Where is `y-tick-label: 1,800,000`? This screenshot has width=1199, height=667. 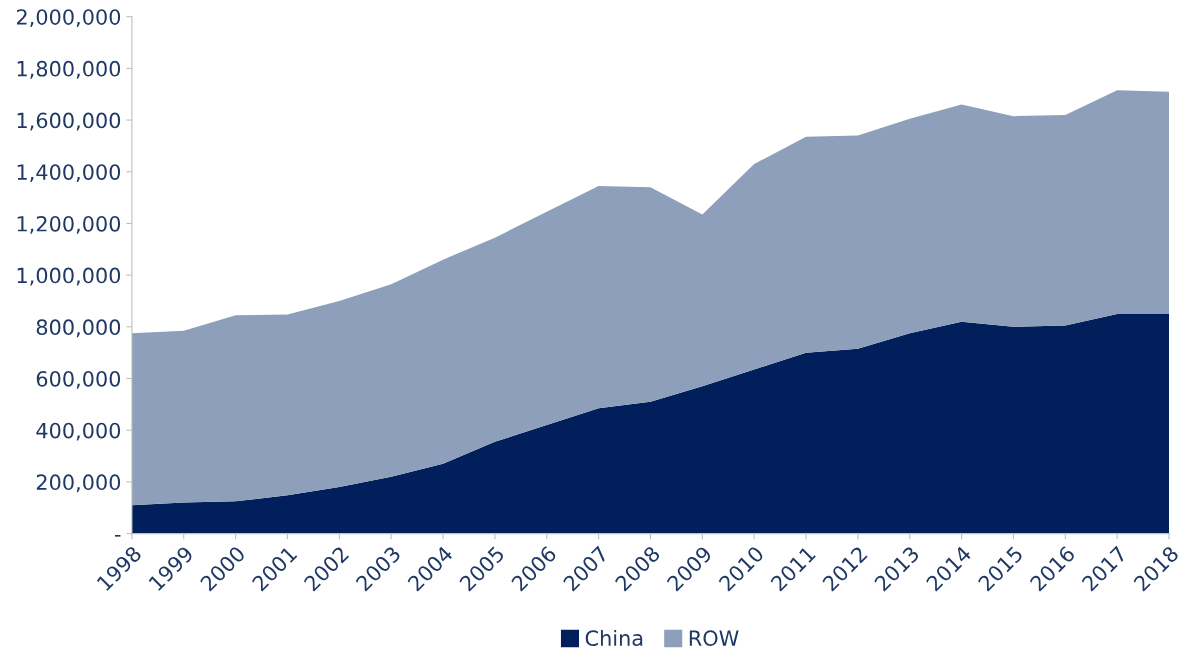 y-tick-label: 1,800,000 is located at coordinates (69, 69).